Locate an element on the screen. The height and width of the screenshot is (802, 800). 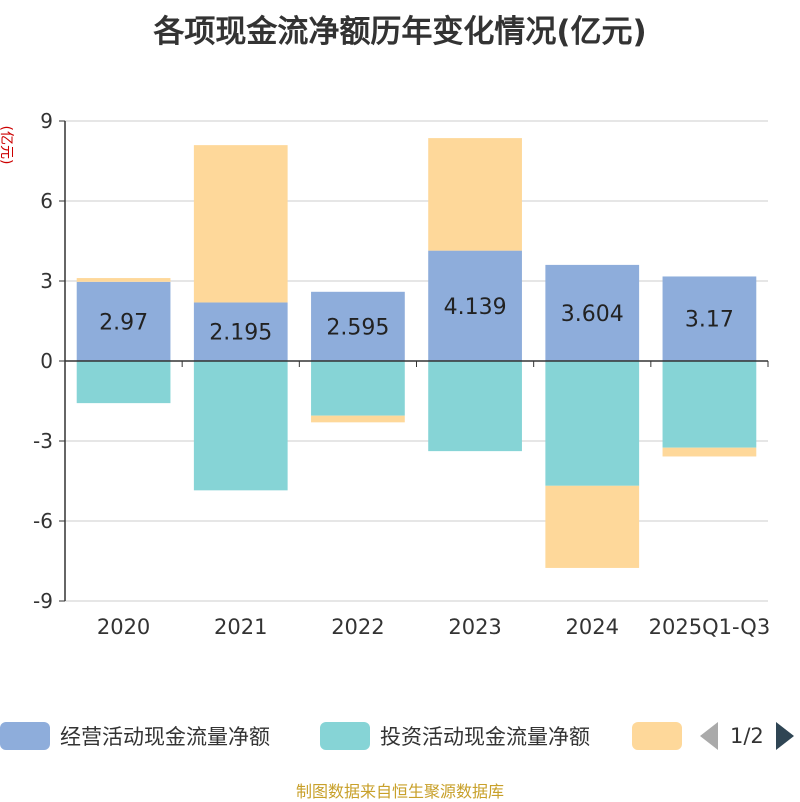
legend-pager: 1/2 is located at coordinates (747, 736).